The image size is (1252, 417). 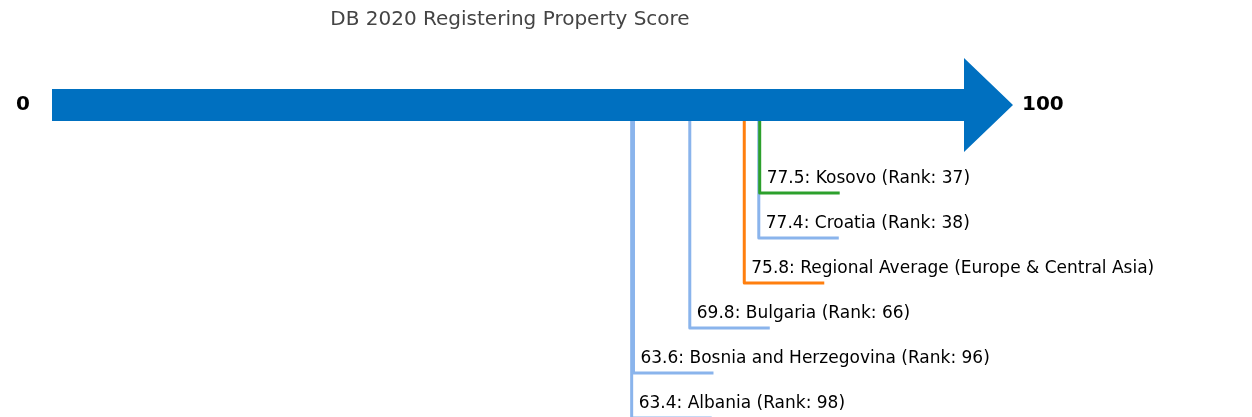 What do you see at coordinates (953, 267) in the screenshot?
I see `data-label: 75.8: Regional Average (Europe & Central Asia)` at bounding box center [953, 267].